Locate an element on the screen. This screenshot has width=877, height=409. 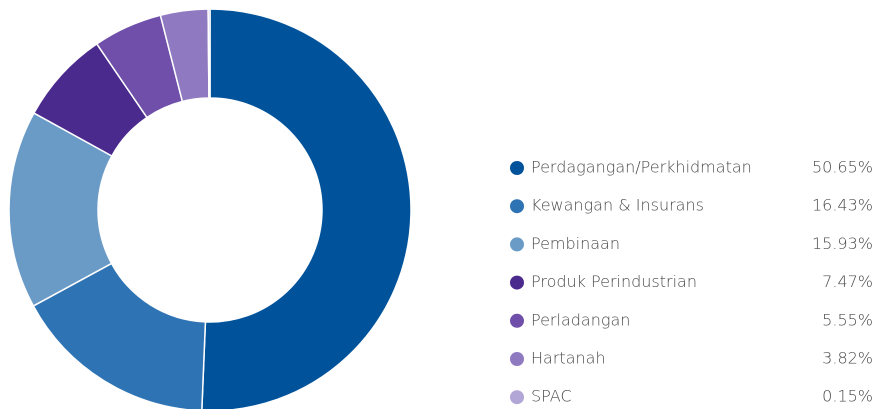
legend-value: 15.93% is located at coordinates (842, 243).